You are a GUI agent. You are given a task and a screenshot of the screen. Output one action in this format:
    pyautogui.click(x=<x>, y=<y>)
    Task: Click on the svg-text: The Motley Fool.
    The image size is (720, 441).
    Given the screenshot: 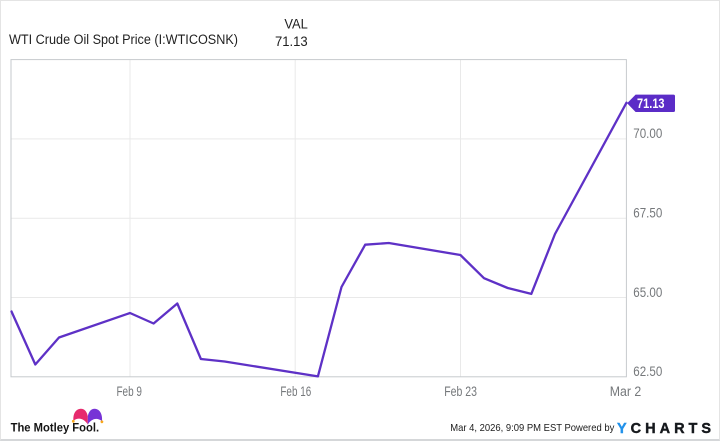 What is the action you would take?
    pyautogui.click(x=55, y=428)
    